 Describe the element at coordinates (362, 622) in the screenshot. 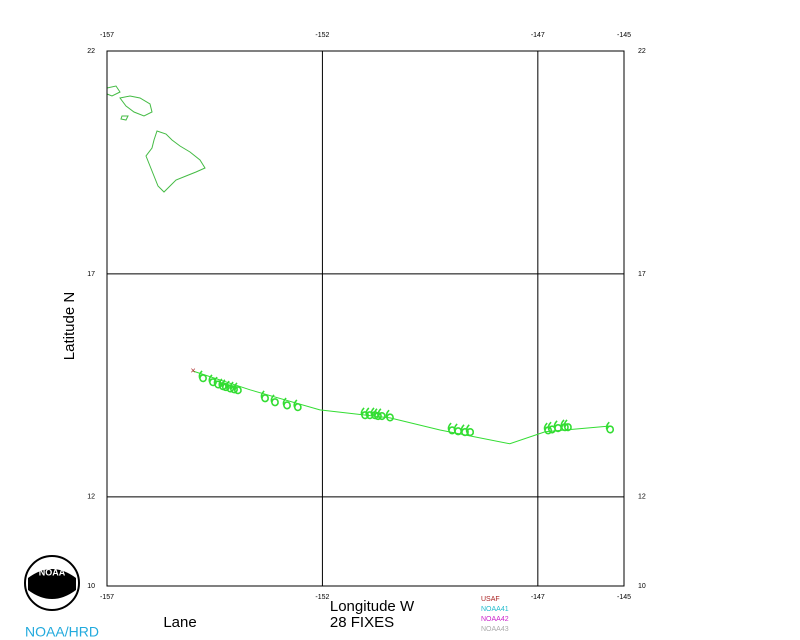

I see `fix-count: 28 FIXES` at that location.